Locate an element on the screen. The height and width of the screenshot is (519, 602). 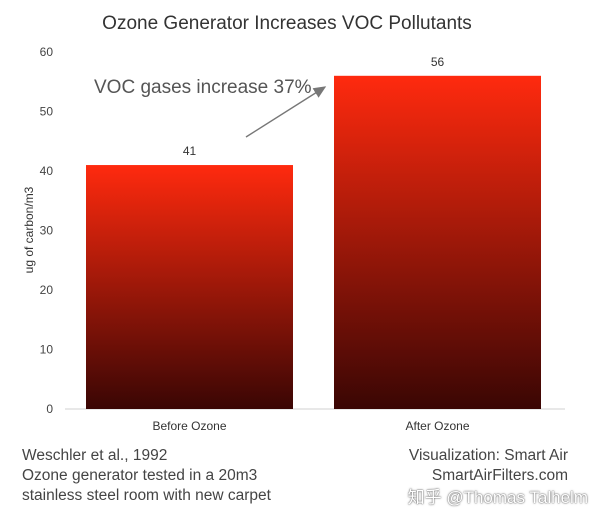
credit-line-2: SmartAirFilters.com is located at coordinates (499, 475).